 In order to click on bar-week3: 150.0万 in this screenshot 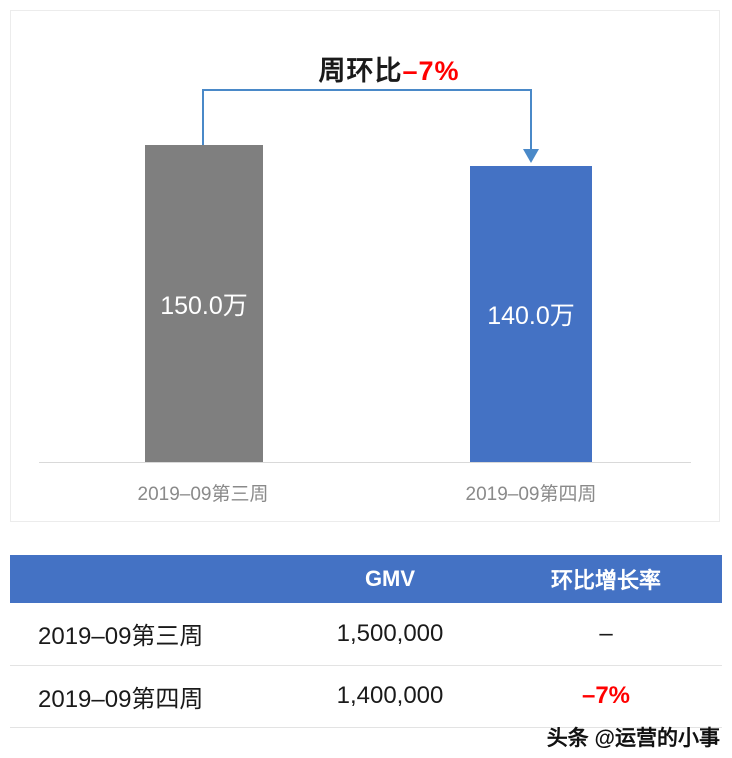, I will do `click(204, 303)`.